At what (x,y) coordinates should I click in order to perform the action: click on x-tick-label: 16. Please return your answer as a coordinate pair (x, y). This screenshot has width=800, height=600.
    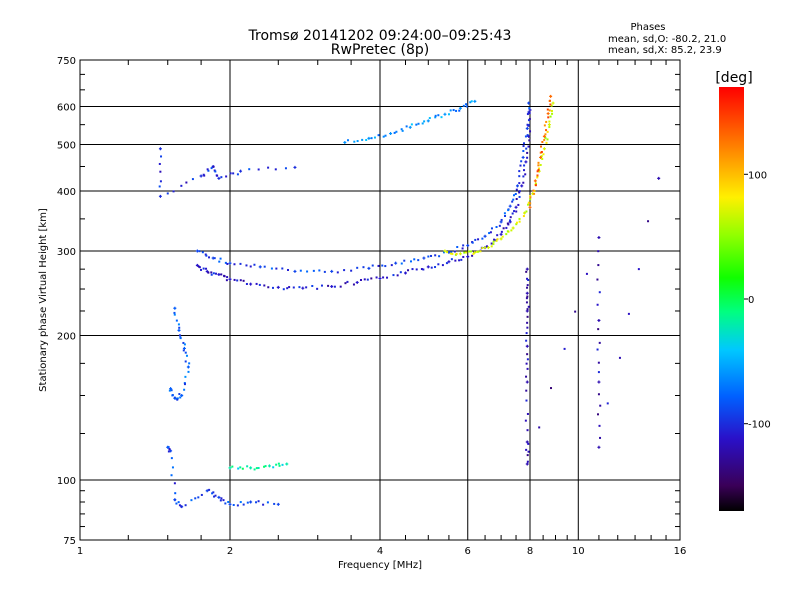
    Looking at the image, I should click on (680, 551).